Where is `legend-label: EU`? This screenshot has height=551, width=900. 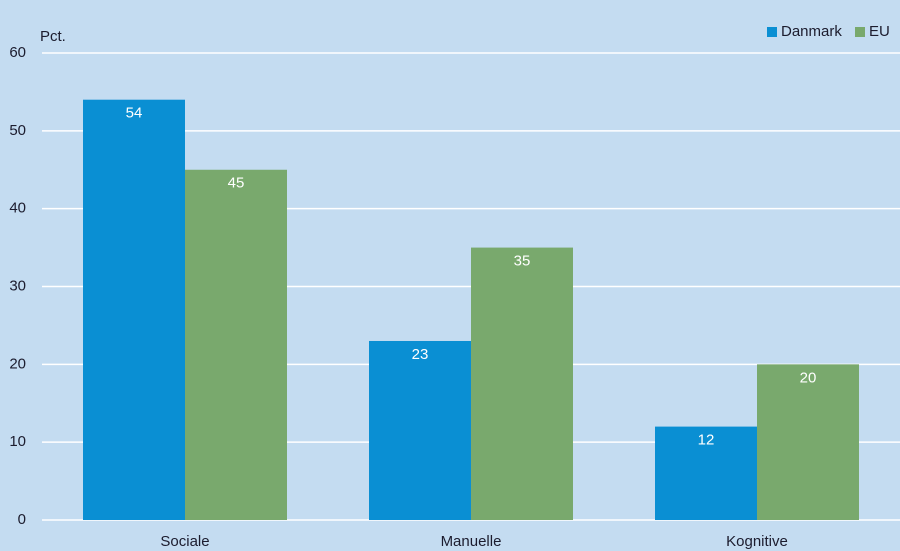
legend-label: EU is located at coordinates (879, 31).